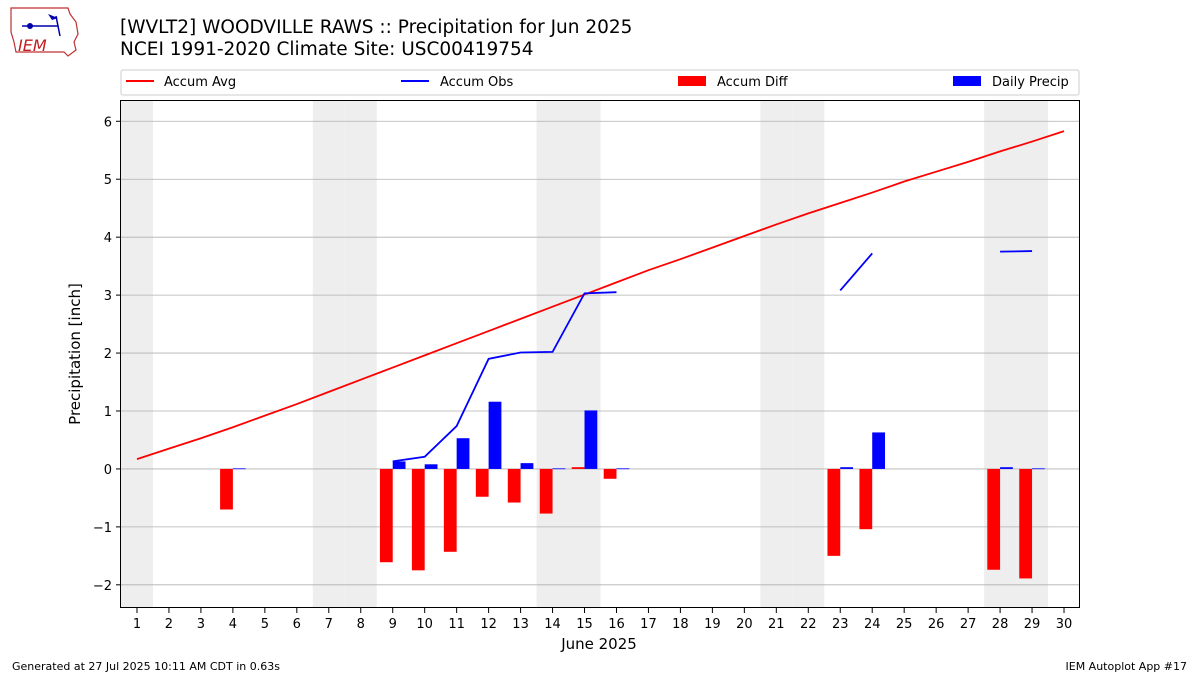  What do you see at coordinates (692, 81) in the screenshot?
I see `legend-swatch-accum-diff` at bounding box center [692, 81].